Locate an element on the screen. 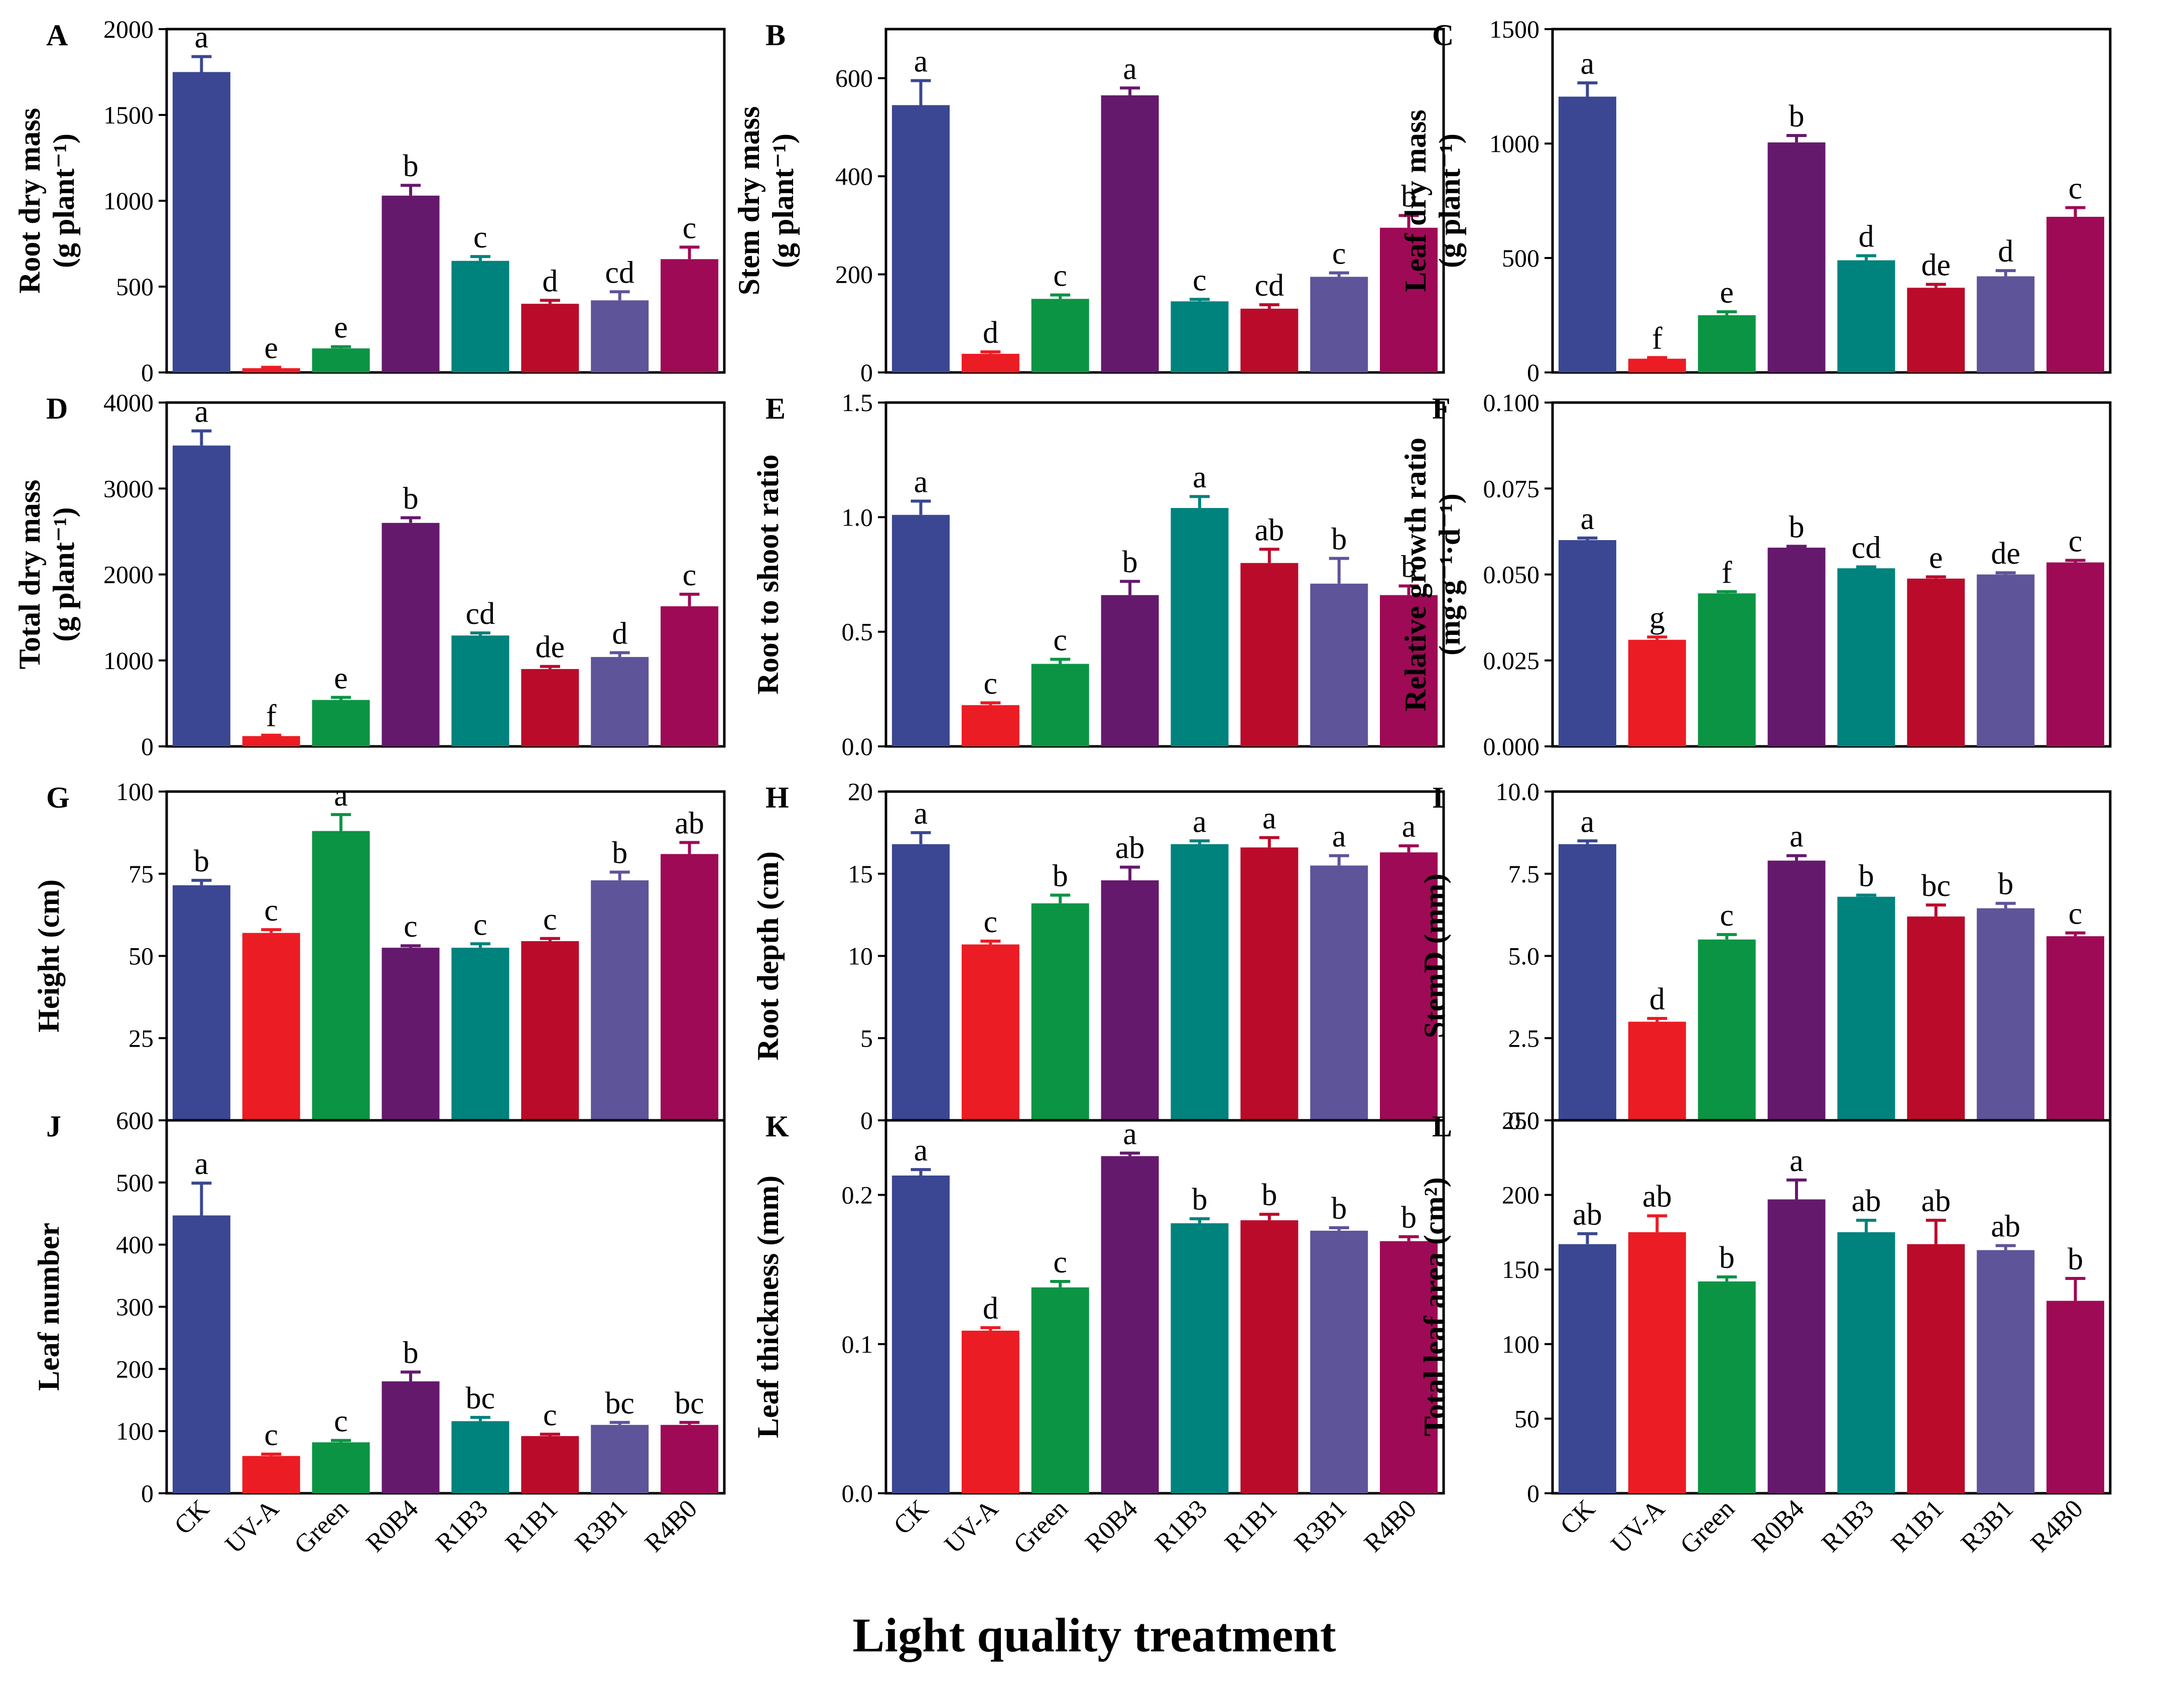  panel-label: I is located at coordinates (1438, 797).